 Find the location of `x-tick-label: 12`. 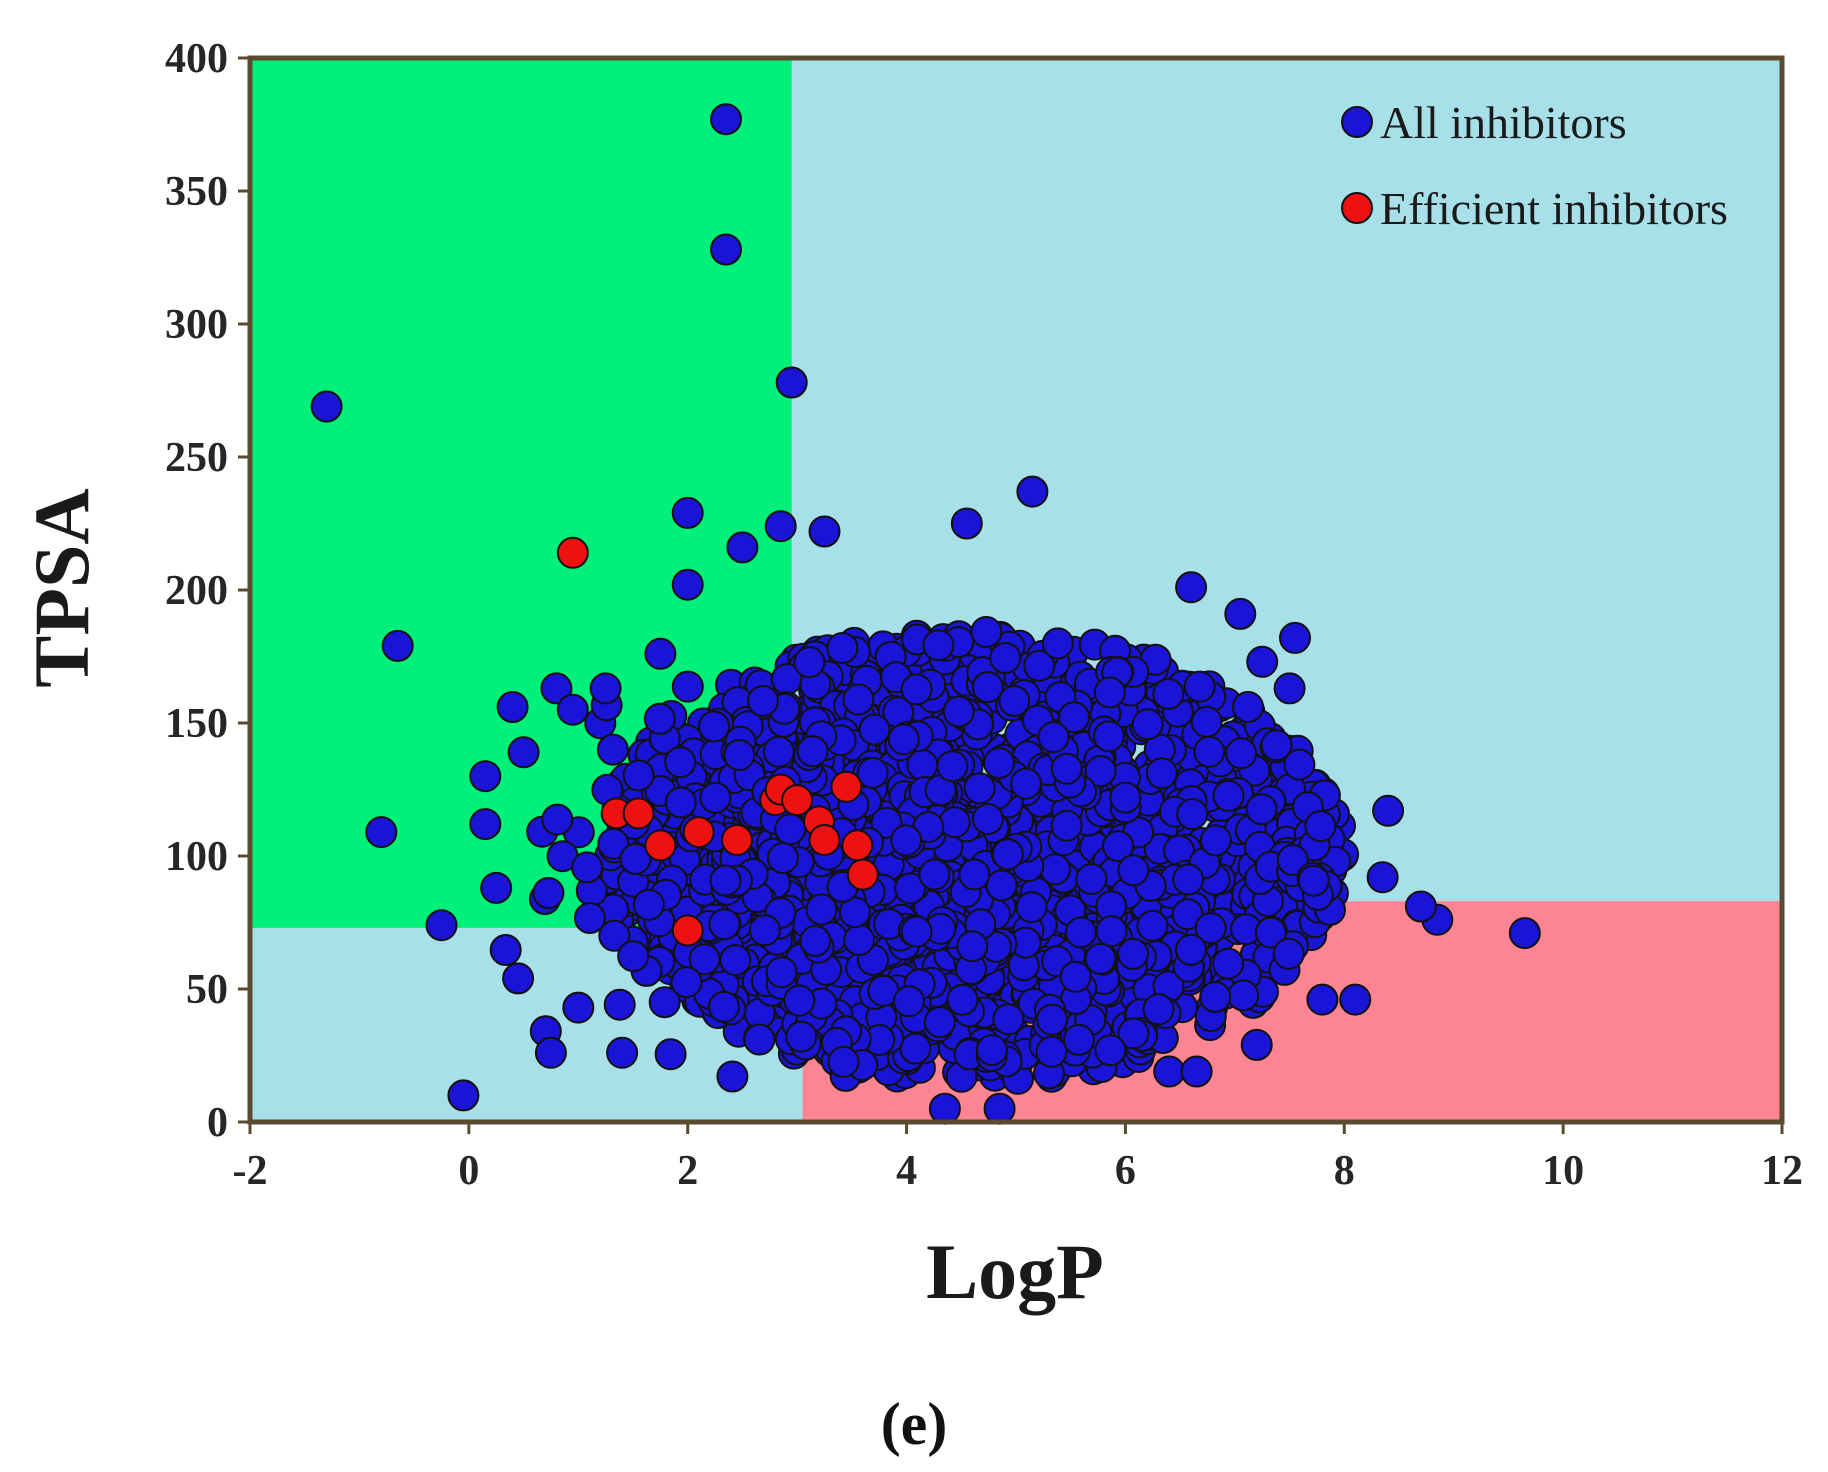

x-tick-label: 12 is located at coordinates (1782, 1171).